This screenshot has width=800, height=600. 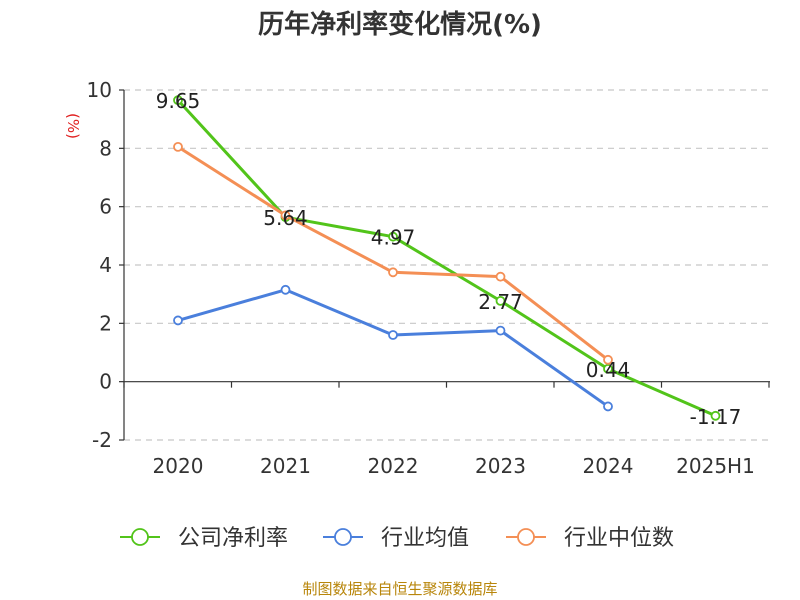 What do you see at coordinates (285, 466) in the screenshot?
I see `x-tick-label: 2021` at bounding box center [285, 466].